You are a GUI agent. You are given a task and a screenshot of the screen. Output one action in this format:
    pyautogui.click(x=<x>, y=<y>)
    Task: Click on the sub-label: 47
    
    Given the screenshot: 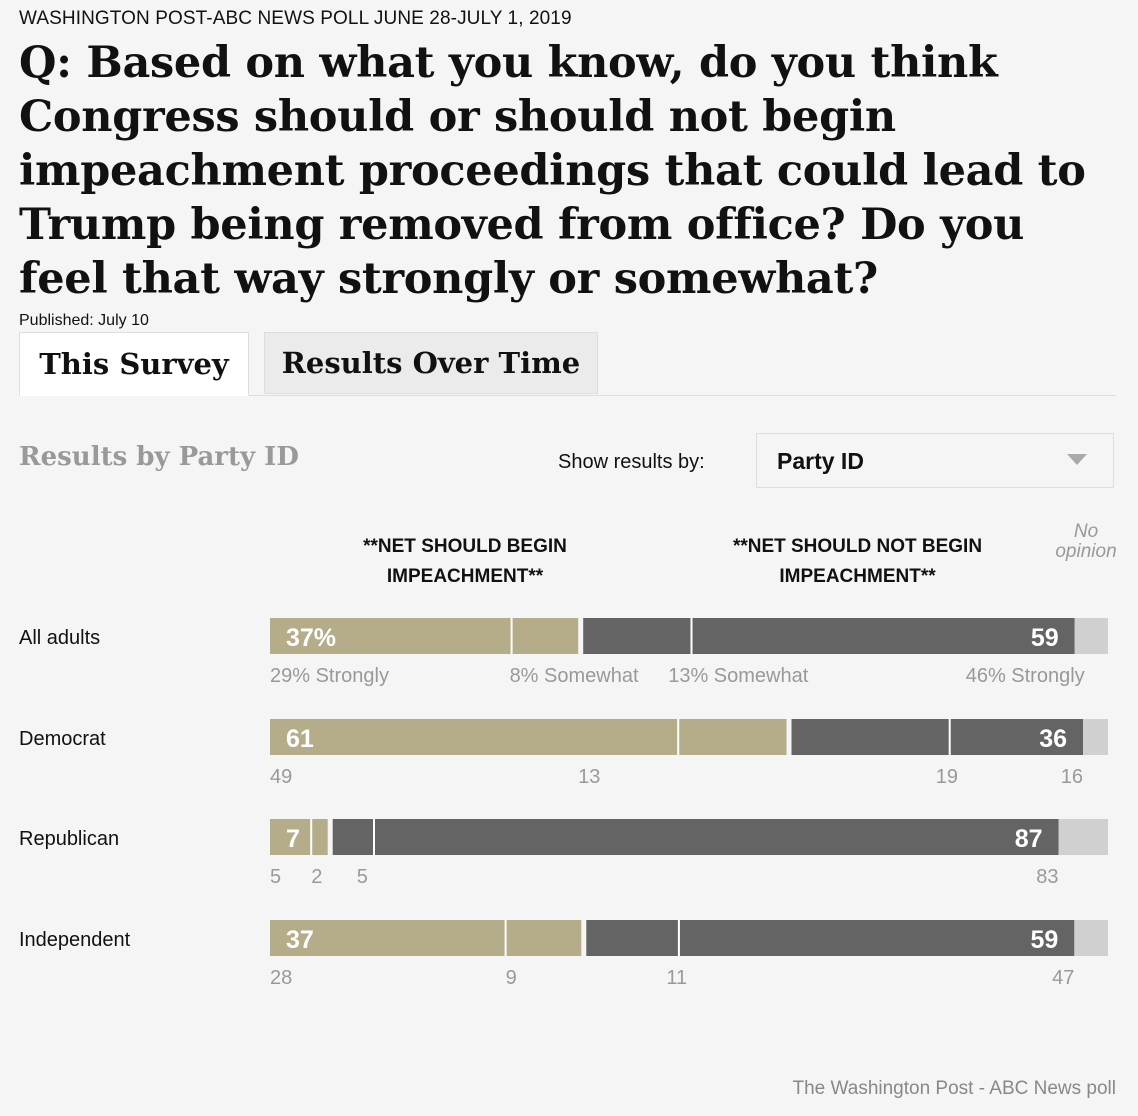 What is the action you would take?
    pyautogui.click(x=1063, y=978)
    